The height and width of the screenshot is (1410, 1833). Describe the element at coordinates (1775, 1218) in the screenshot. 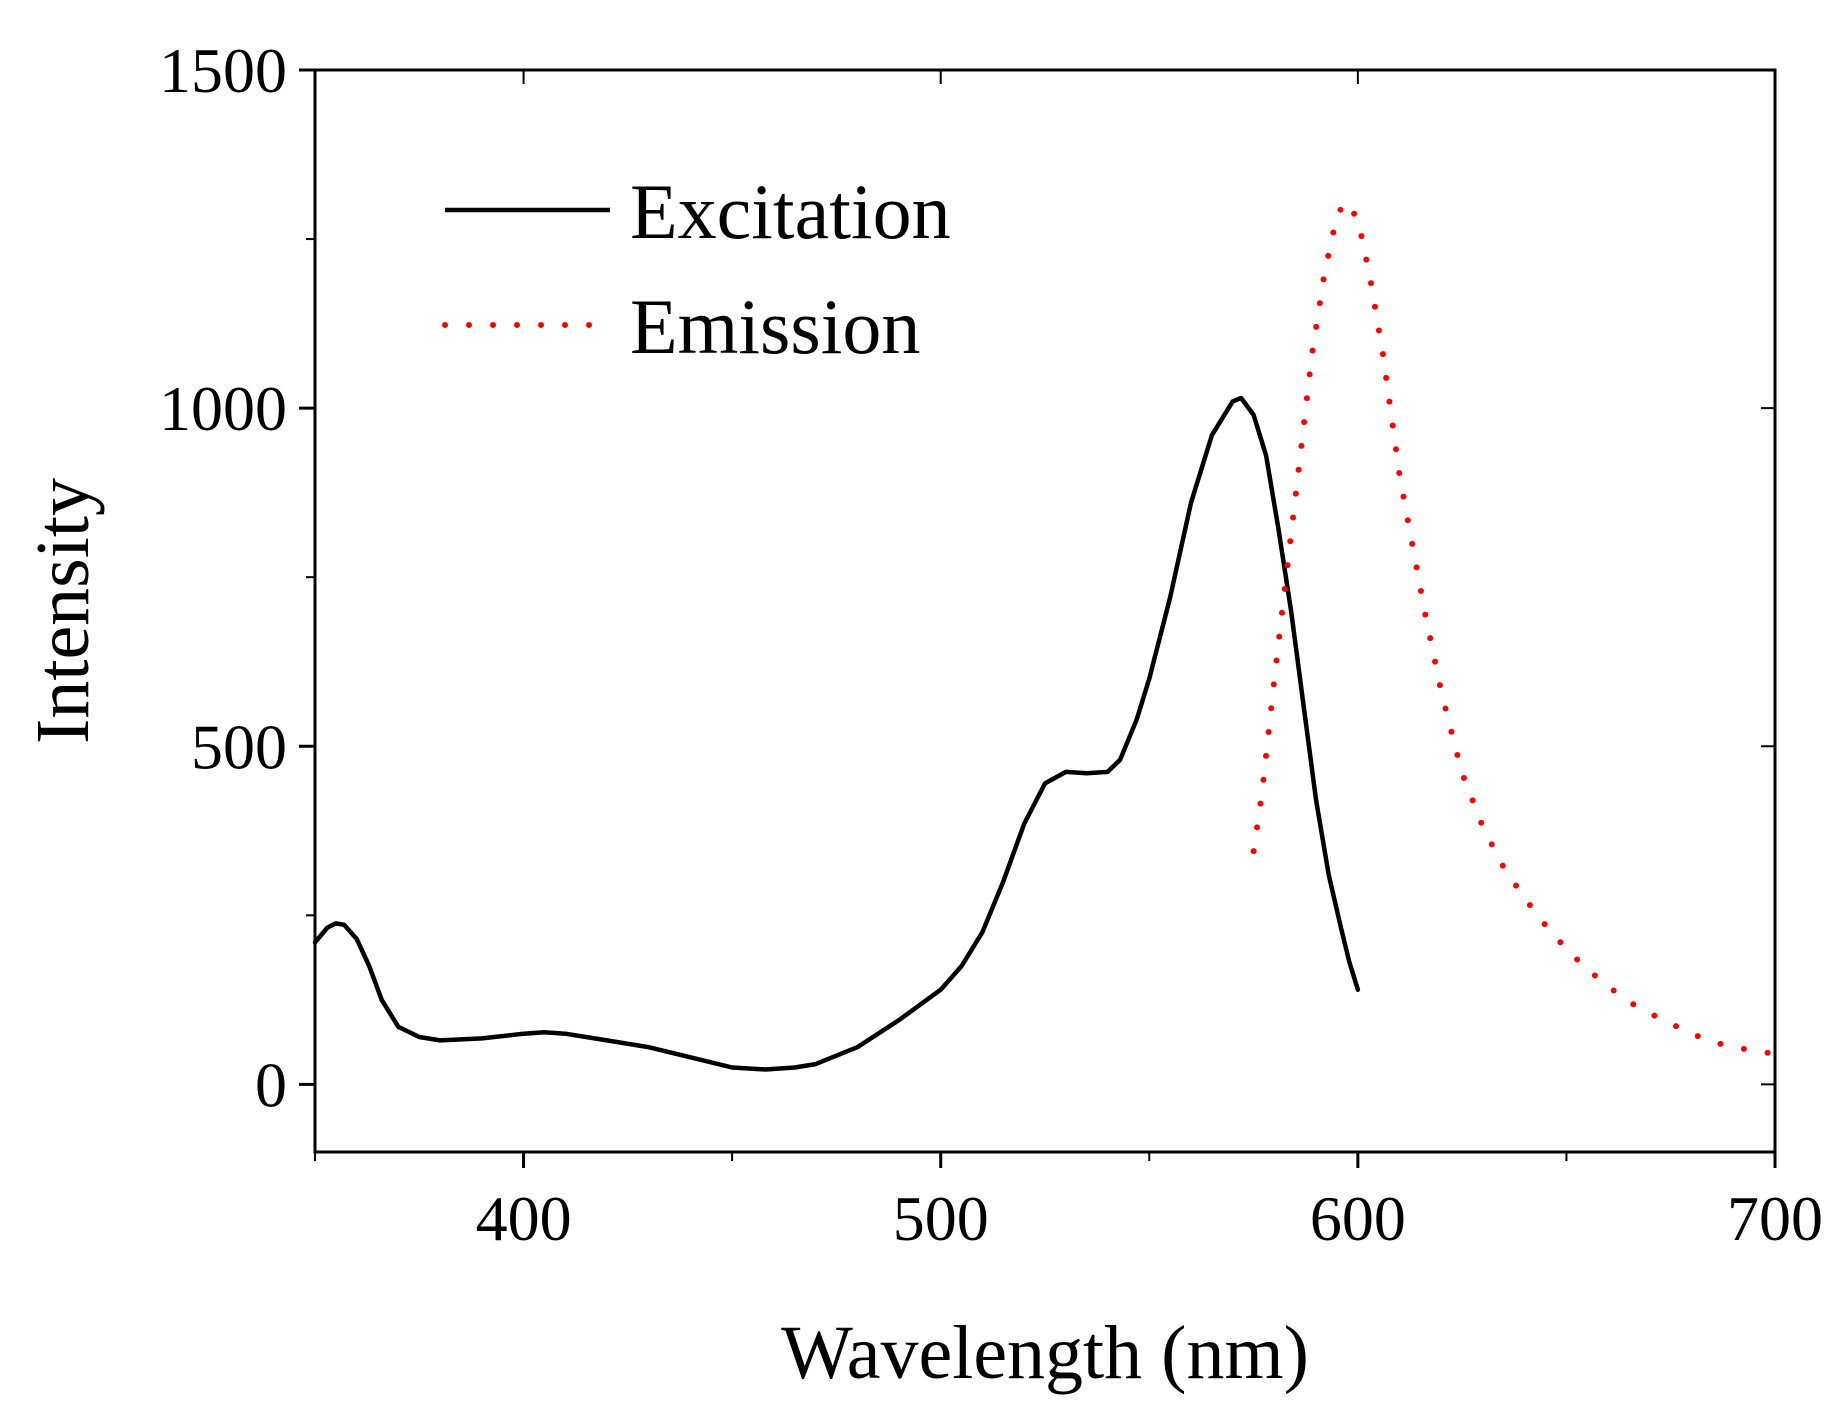

I see `x-tick-label: 700` at that location.